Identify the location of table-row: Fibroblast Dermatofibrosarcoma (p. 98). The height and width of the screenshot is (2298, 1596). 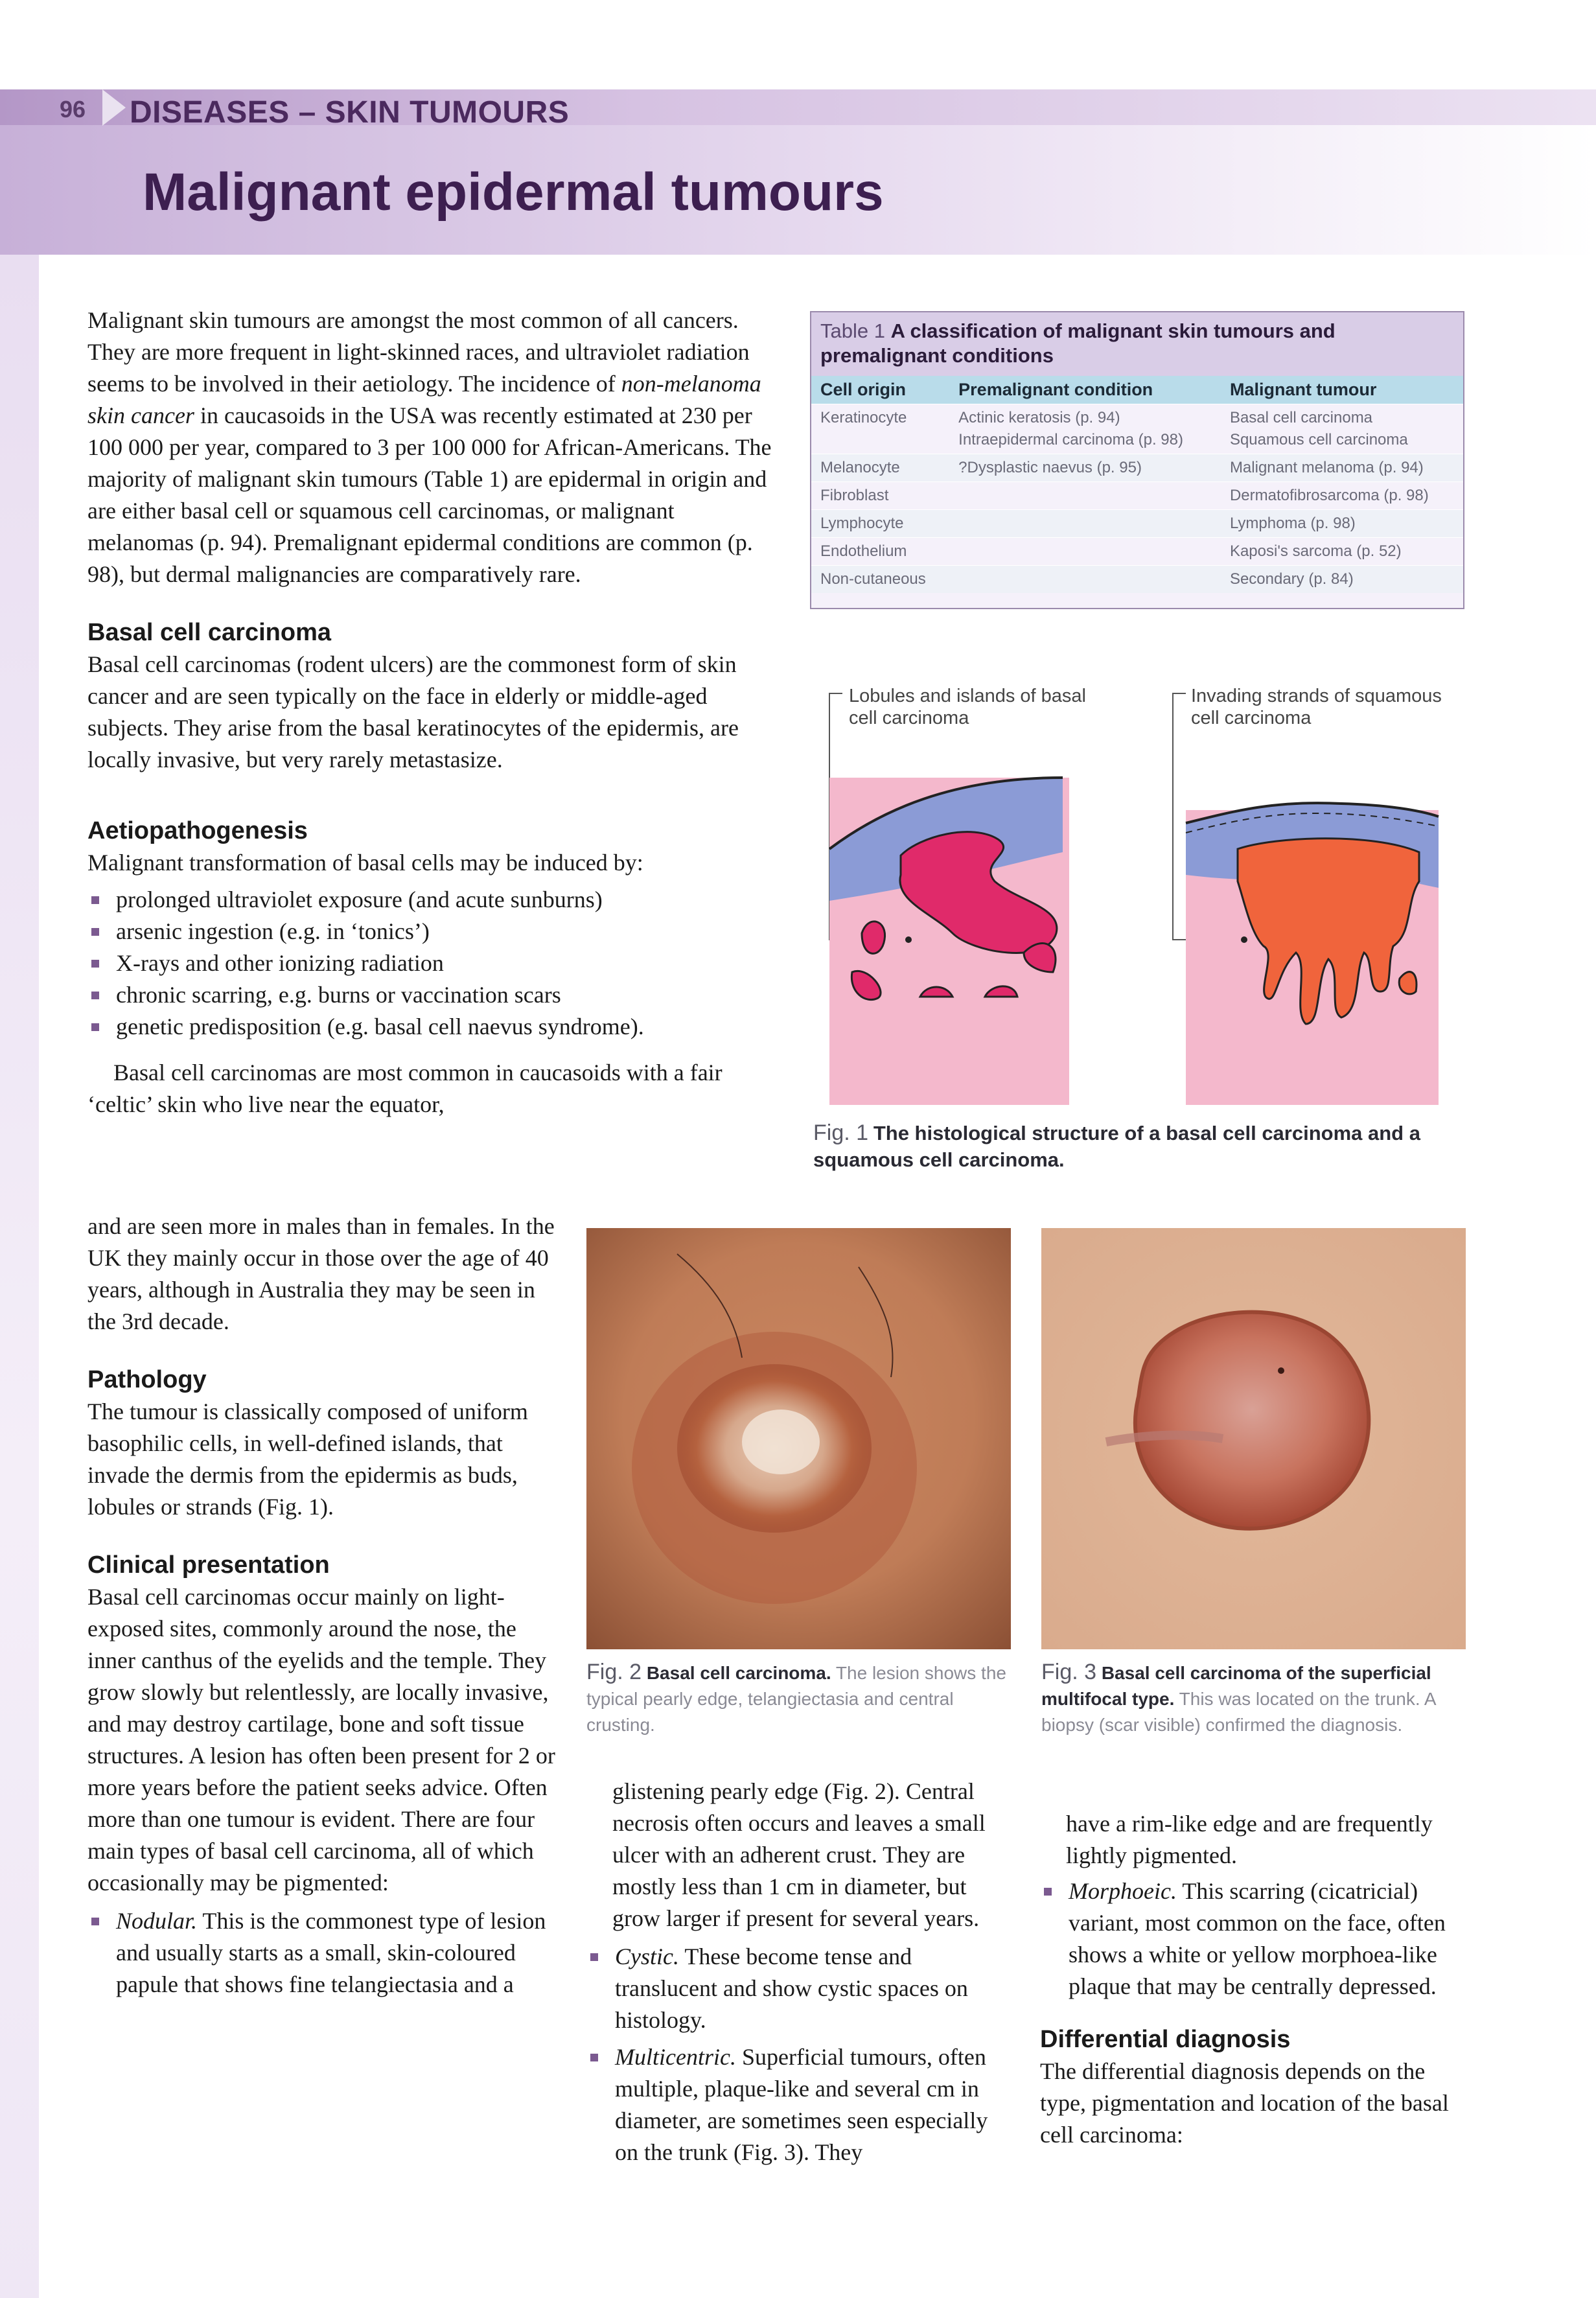
(1137, 496).